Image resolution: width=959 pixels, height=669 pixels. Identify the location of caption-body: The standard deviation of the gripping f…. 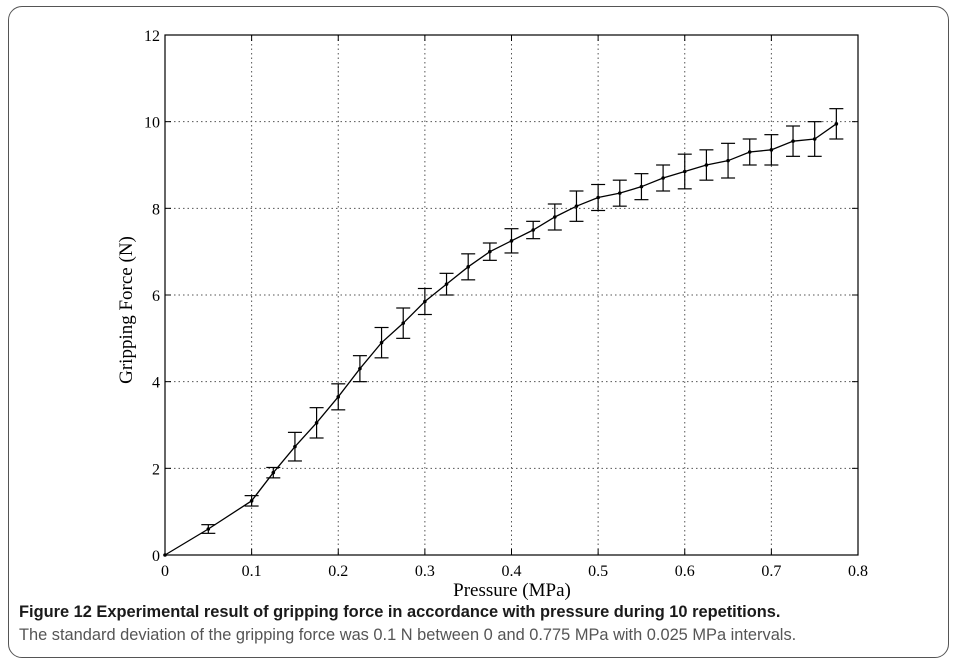
(408, 635).